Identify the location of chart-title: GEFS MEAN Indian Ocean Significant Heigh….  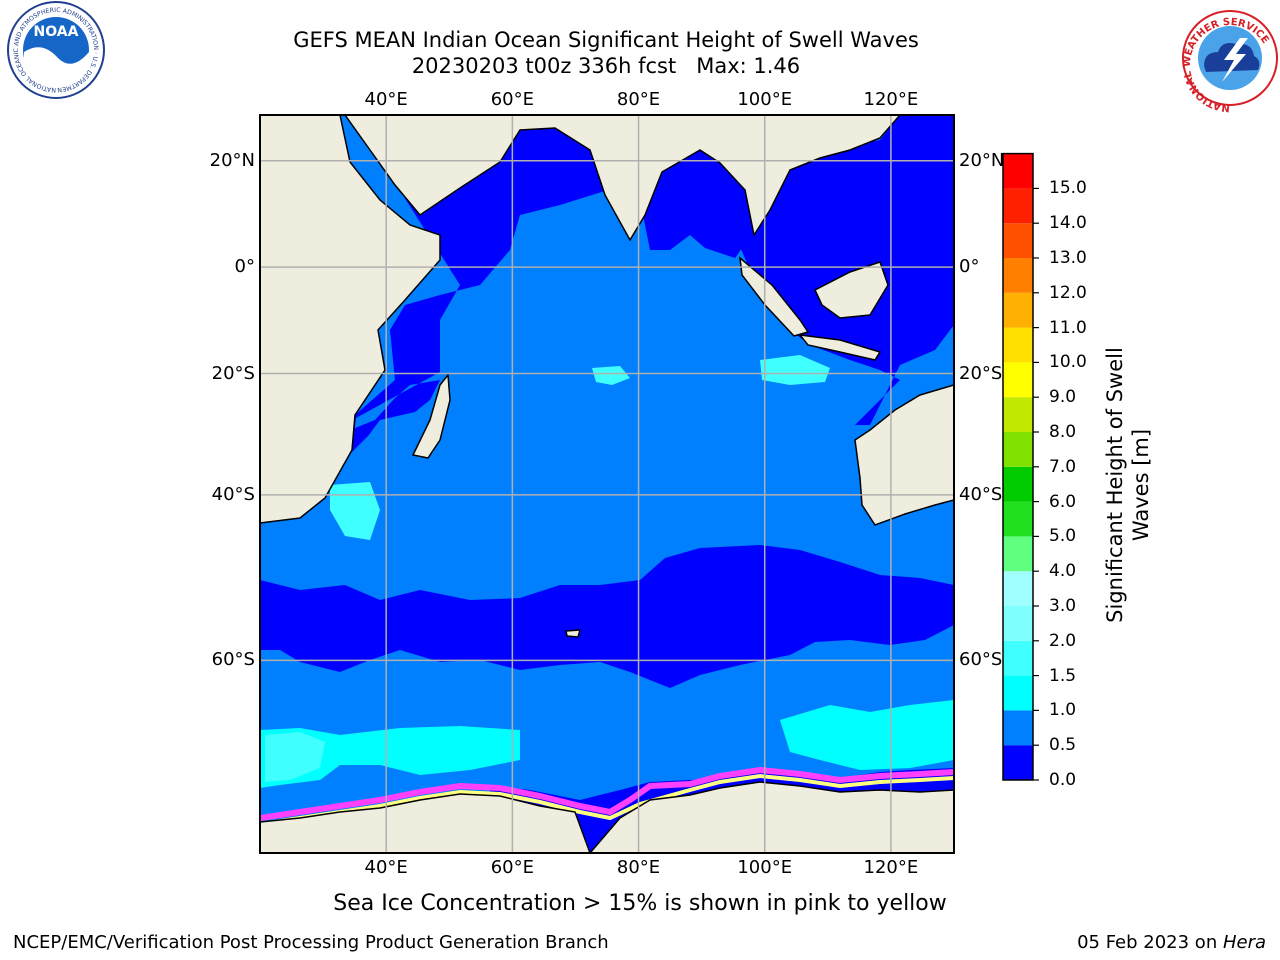
(606, 40).